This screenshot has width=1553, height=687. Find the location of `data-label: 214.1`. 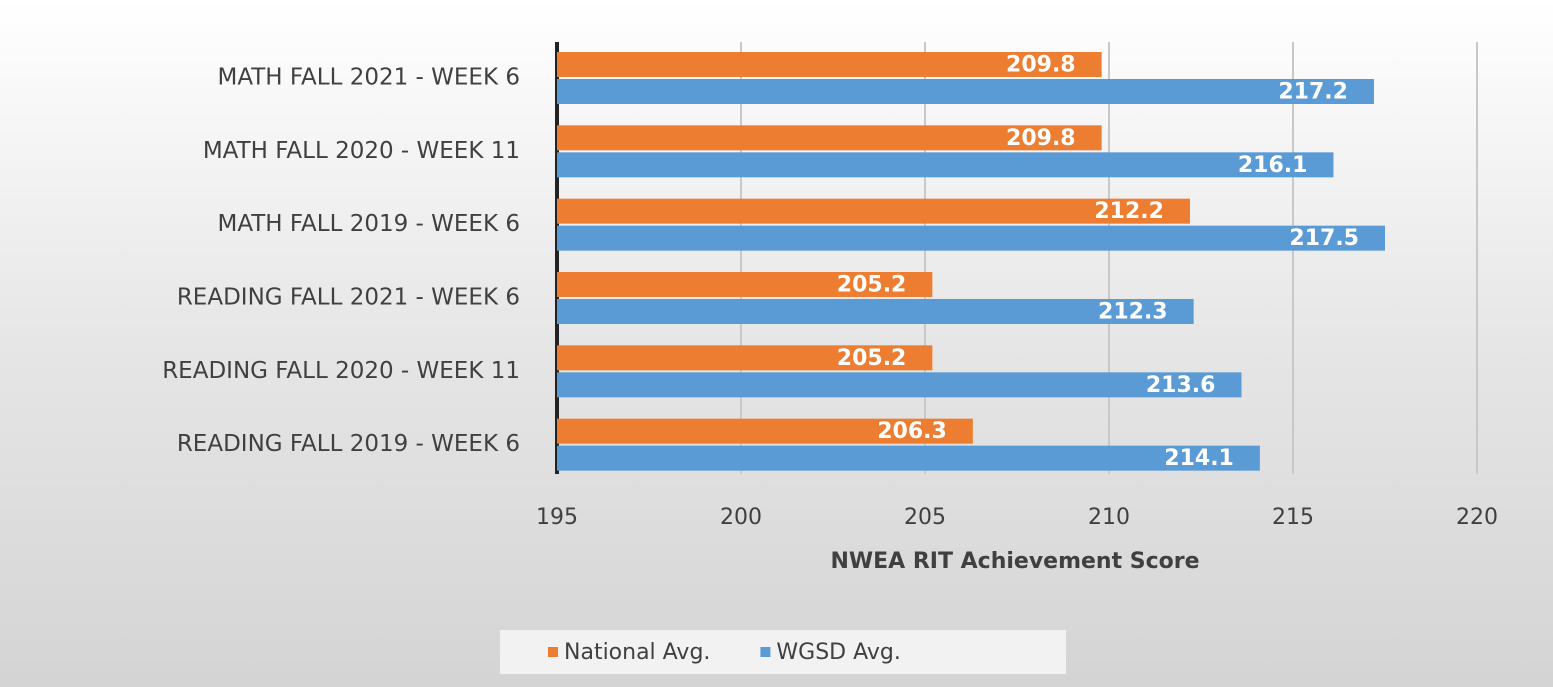

data-label: 214.1 is located at coordinates (1199, 458).